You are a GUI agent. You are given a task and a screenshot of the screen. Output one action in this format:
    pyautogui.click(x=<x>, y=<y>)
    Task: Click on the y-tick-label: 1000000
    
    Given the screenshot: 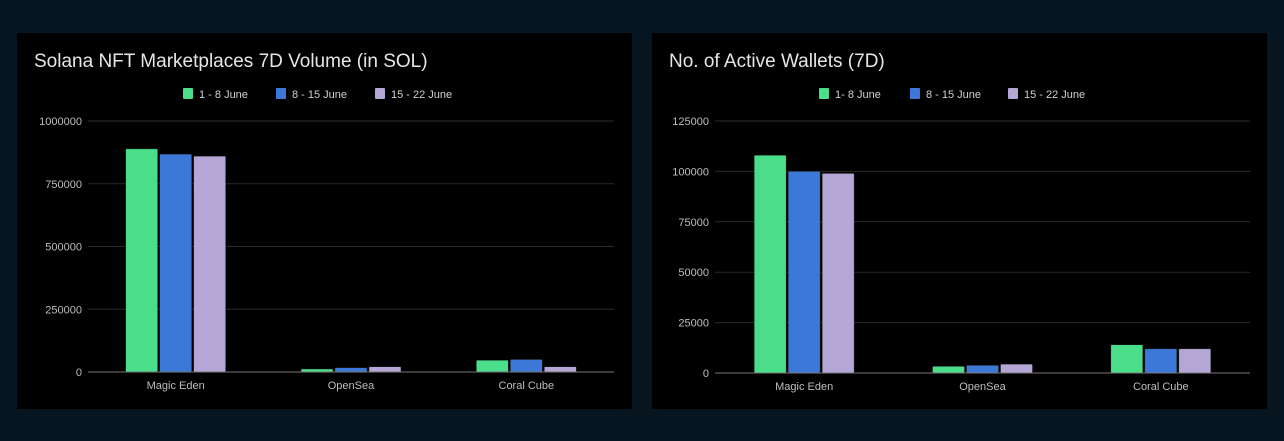 What is the action you would take?
    pyautogui.click(x=60, y=122)
    